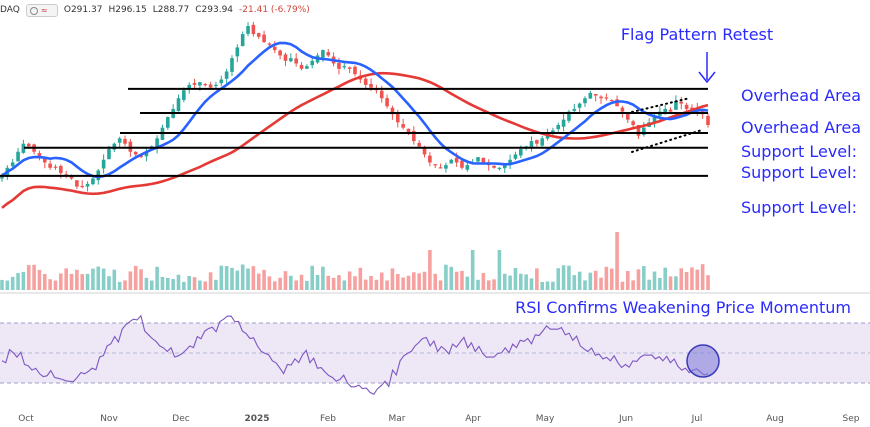 The image size is (870, 427). Describe the element at coordinates (703, 361) in the screenshot. I see `rsi-highlight-circle` at that location.